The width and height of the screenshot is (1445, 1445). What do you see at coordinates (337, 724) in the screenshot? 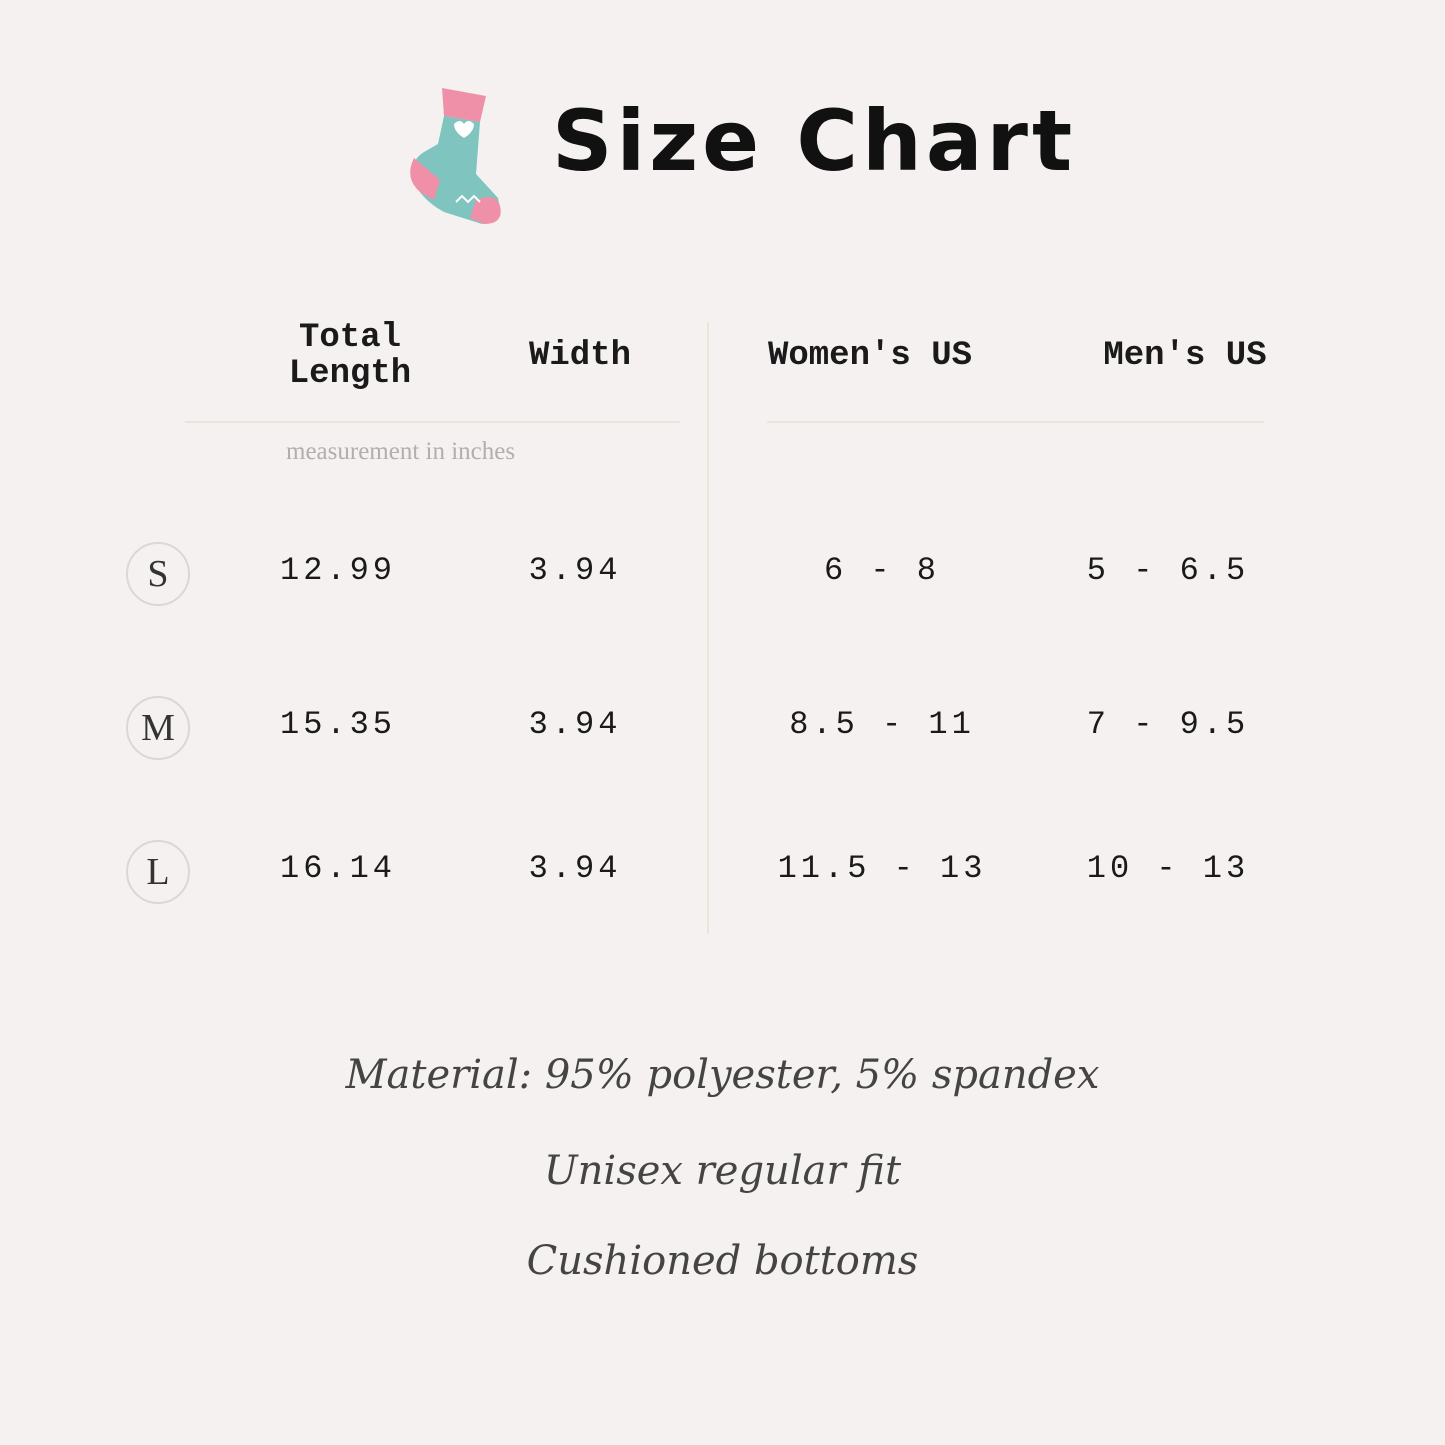
I see `cell-length: 15.35` at bounding box center [337, 724].